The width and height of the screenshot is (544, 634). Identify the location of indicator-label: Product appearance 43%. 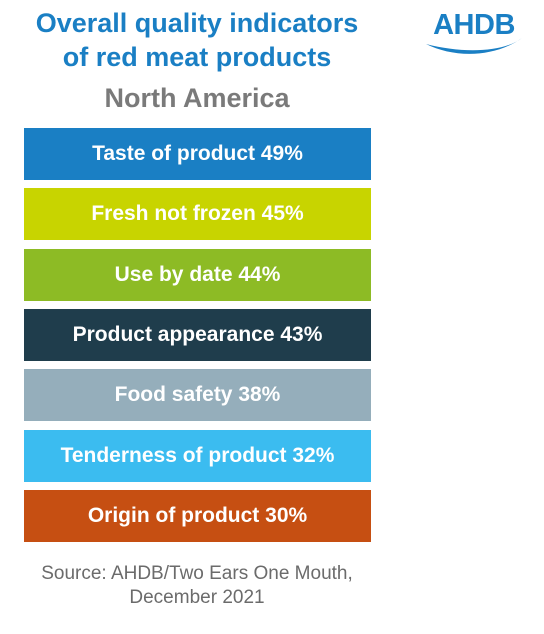
(197, 334).